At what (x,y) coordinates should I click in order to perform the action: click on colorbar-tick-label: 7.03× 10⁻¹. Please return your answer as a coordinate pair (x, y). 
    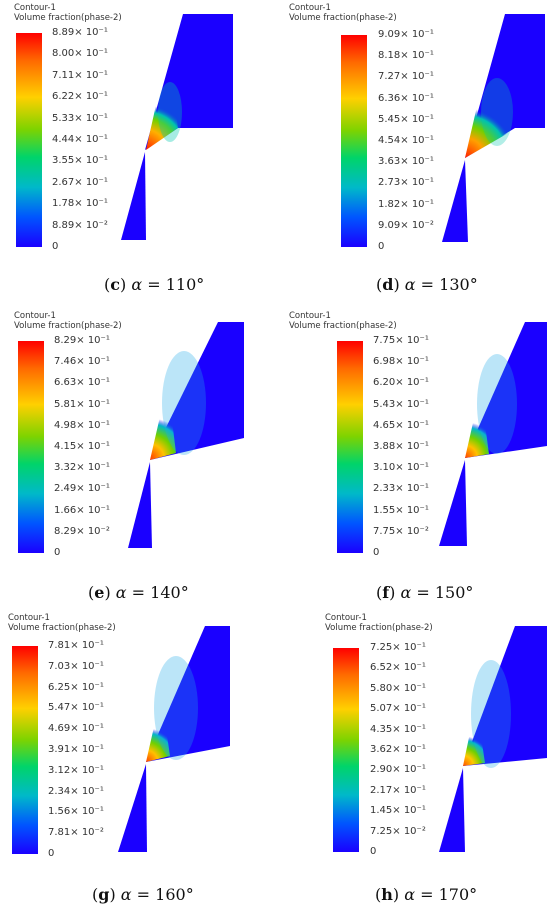
    Looking at the image, I should click on (76, 666).